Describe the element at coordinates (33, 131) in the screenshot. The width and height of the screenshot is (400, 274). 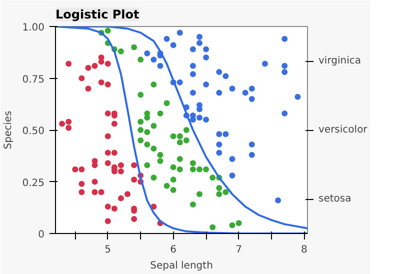
I see `y-tick-label: 0.50` at that location.